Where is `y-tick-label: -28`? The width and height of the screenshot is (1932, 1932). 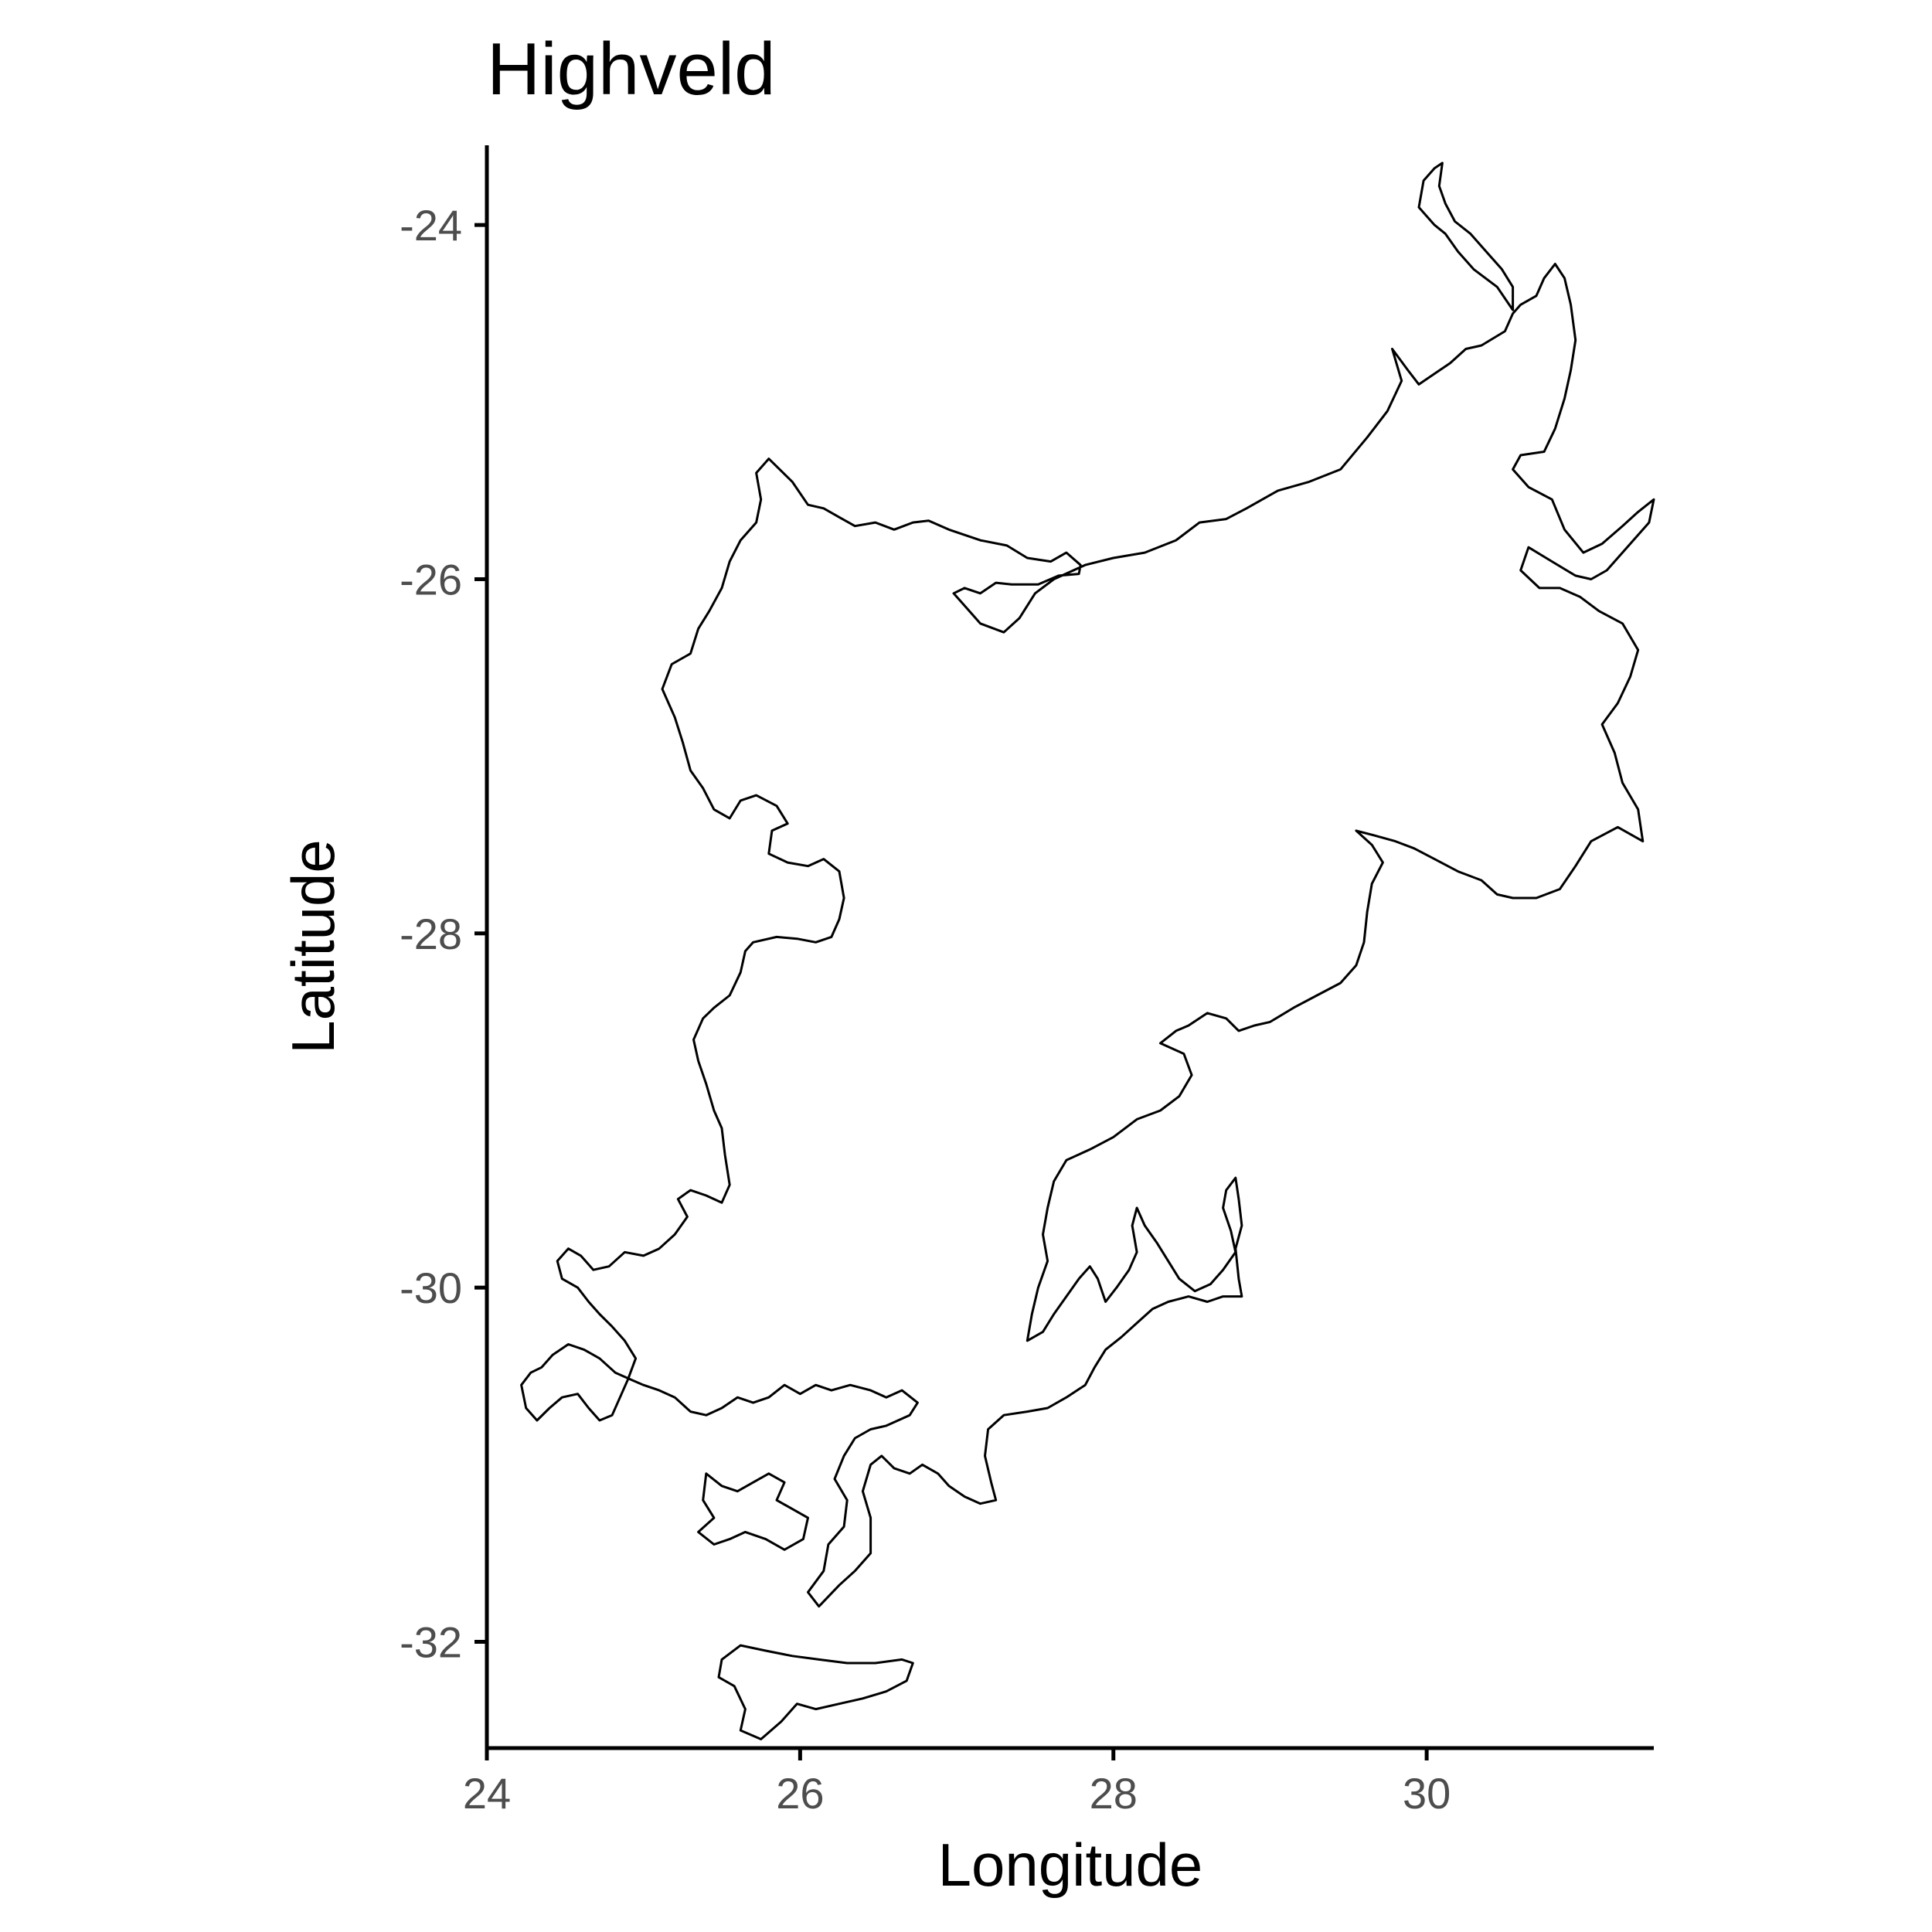
y-tick-label: -28 is located at coordinates (431, 934).